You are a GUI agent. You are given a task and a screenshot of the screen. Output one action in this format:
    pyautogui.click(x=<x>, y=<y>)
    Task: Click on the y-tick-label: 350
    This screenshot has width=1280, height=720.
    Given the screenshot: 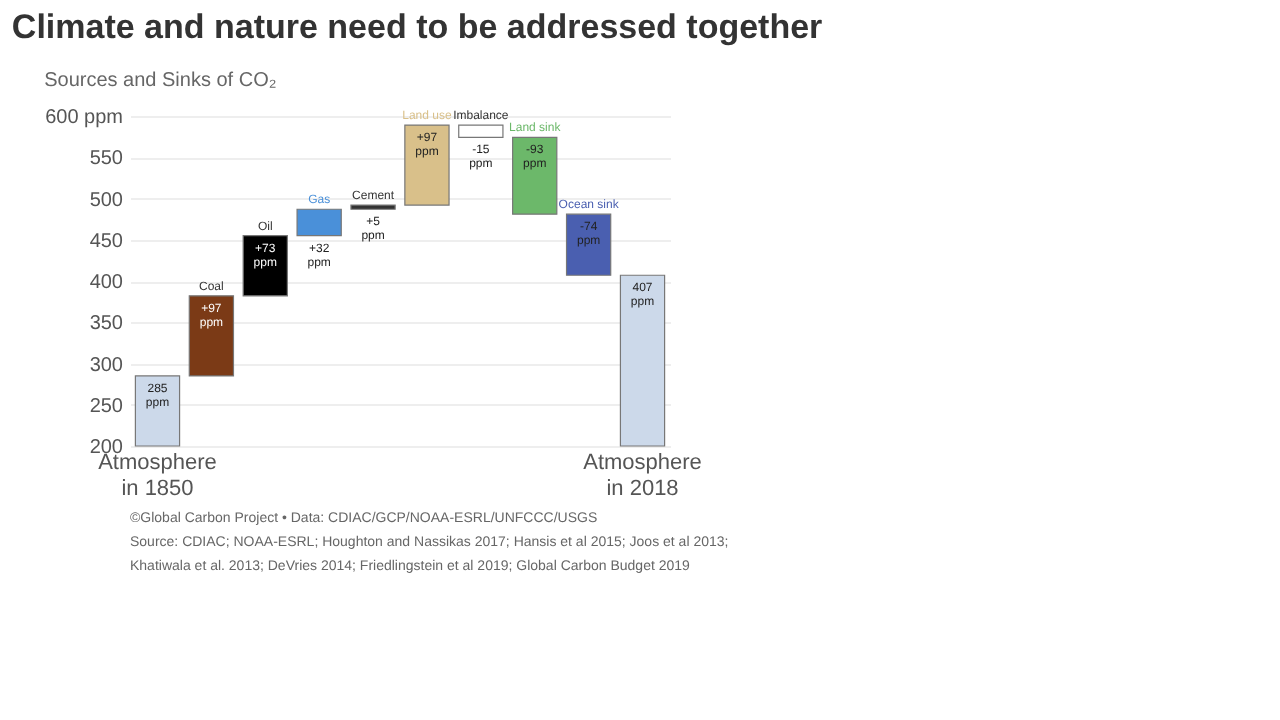 What is the action you would take?
    pyautogui.click(x=106, y=324)
    